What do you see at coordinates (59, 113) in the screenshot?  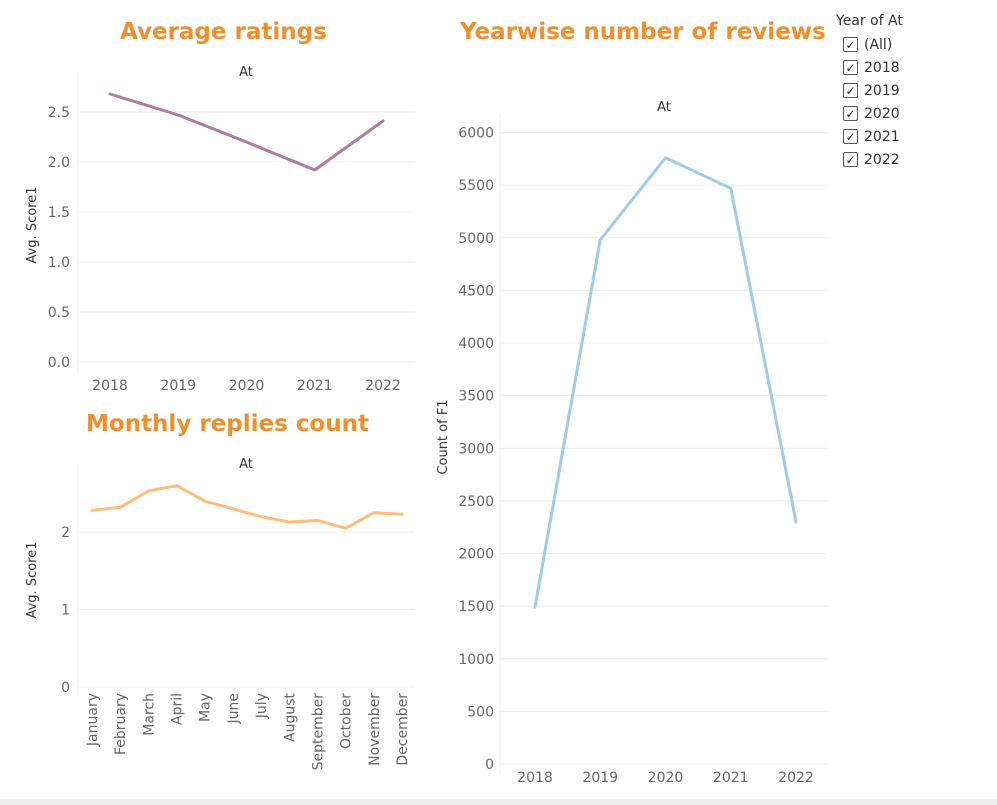 I see `avg-y-tick-label: 2.5` at bounding box center [59, 113].